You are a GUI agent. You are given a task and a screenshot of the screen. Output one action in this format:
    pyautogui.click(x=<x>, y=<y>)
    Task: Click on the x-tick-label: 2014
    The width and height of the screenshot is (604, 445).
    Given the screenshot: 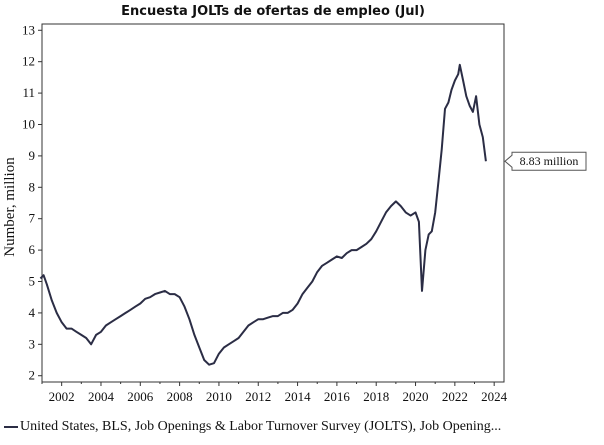 What is the action you would take?
    pyautogui.click(x=298, y=396)
    